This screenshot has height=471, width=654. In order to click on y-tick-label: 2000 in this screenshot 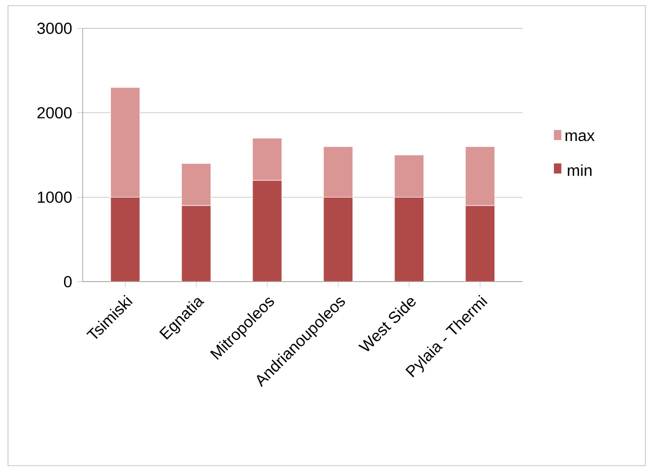, I will do `click(54, 112)`.